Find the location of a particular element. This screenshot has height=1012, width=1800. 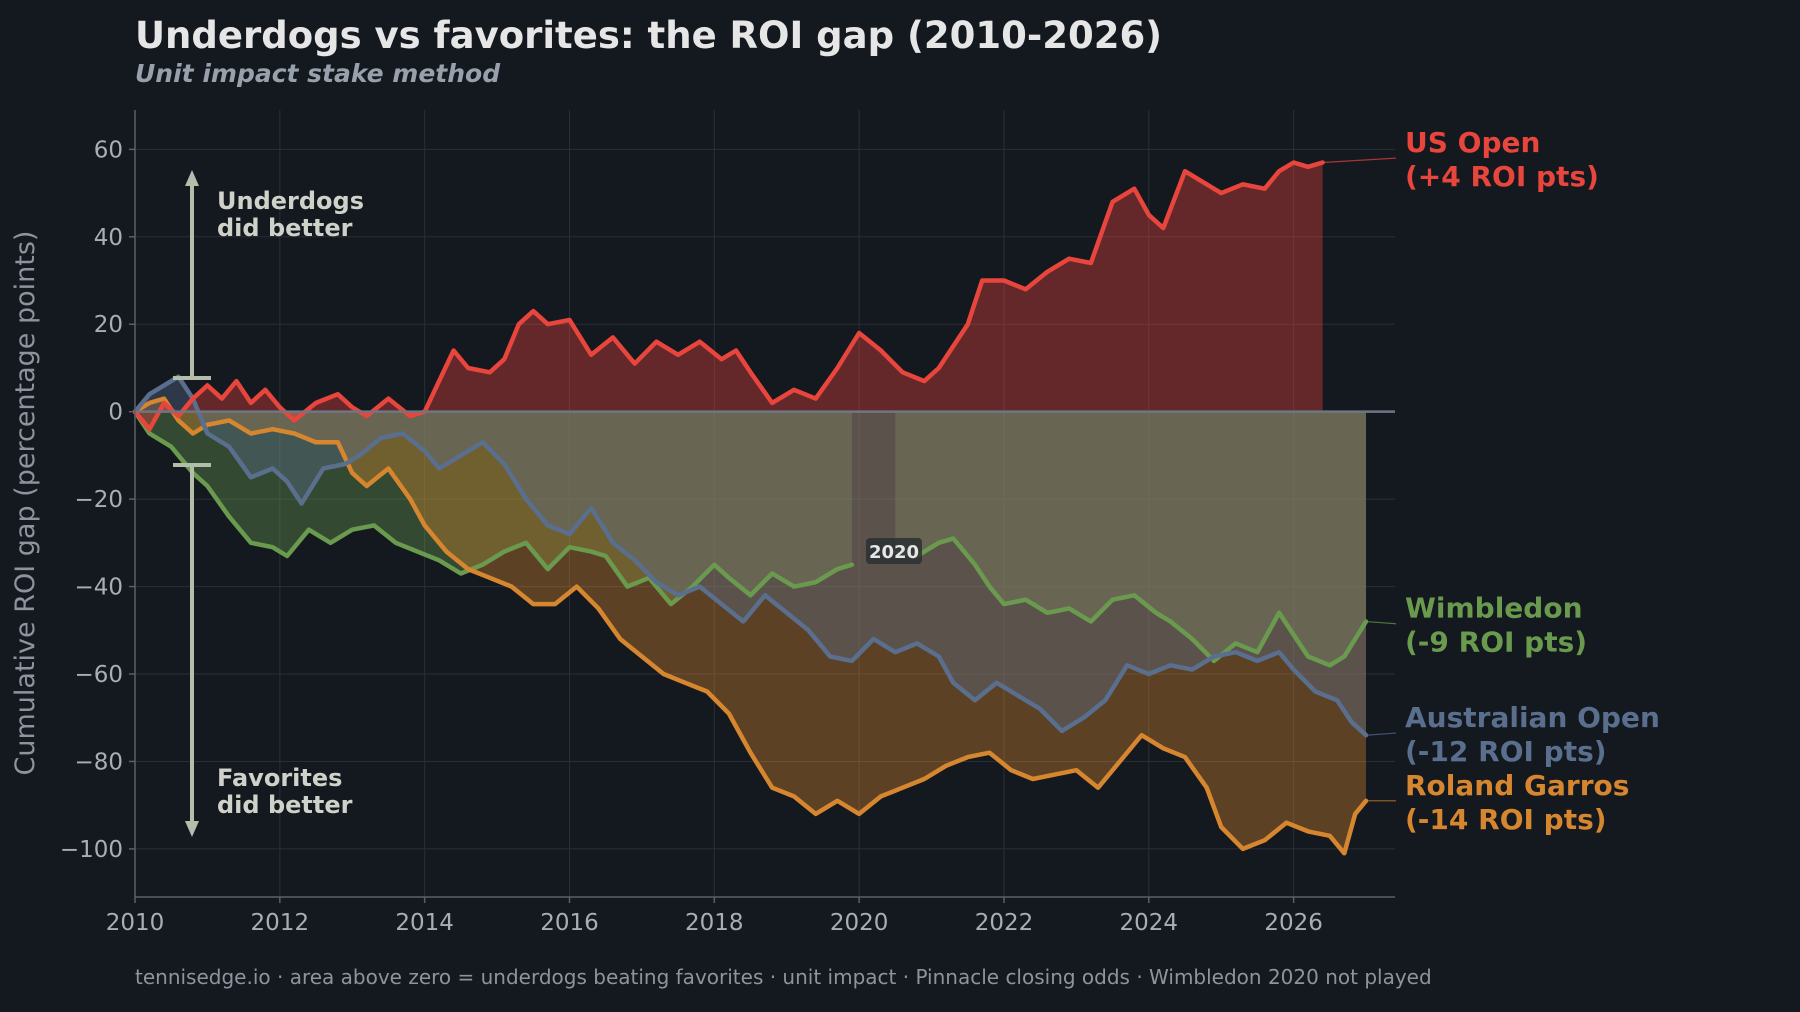

gap-marker-label: 2020 is located at coordinates (894, 552).